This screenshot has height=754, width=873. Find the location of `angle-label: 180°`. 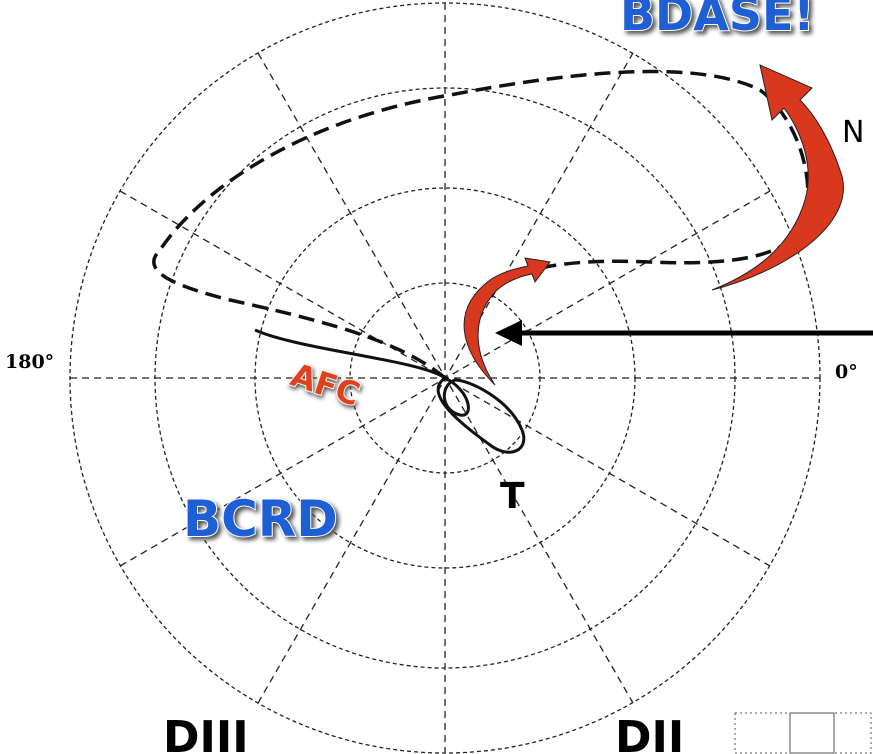

angle-label: 180° is located at coordinates (29, 362).